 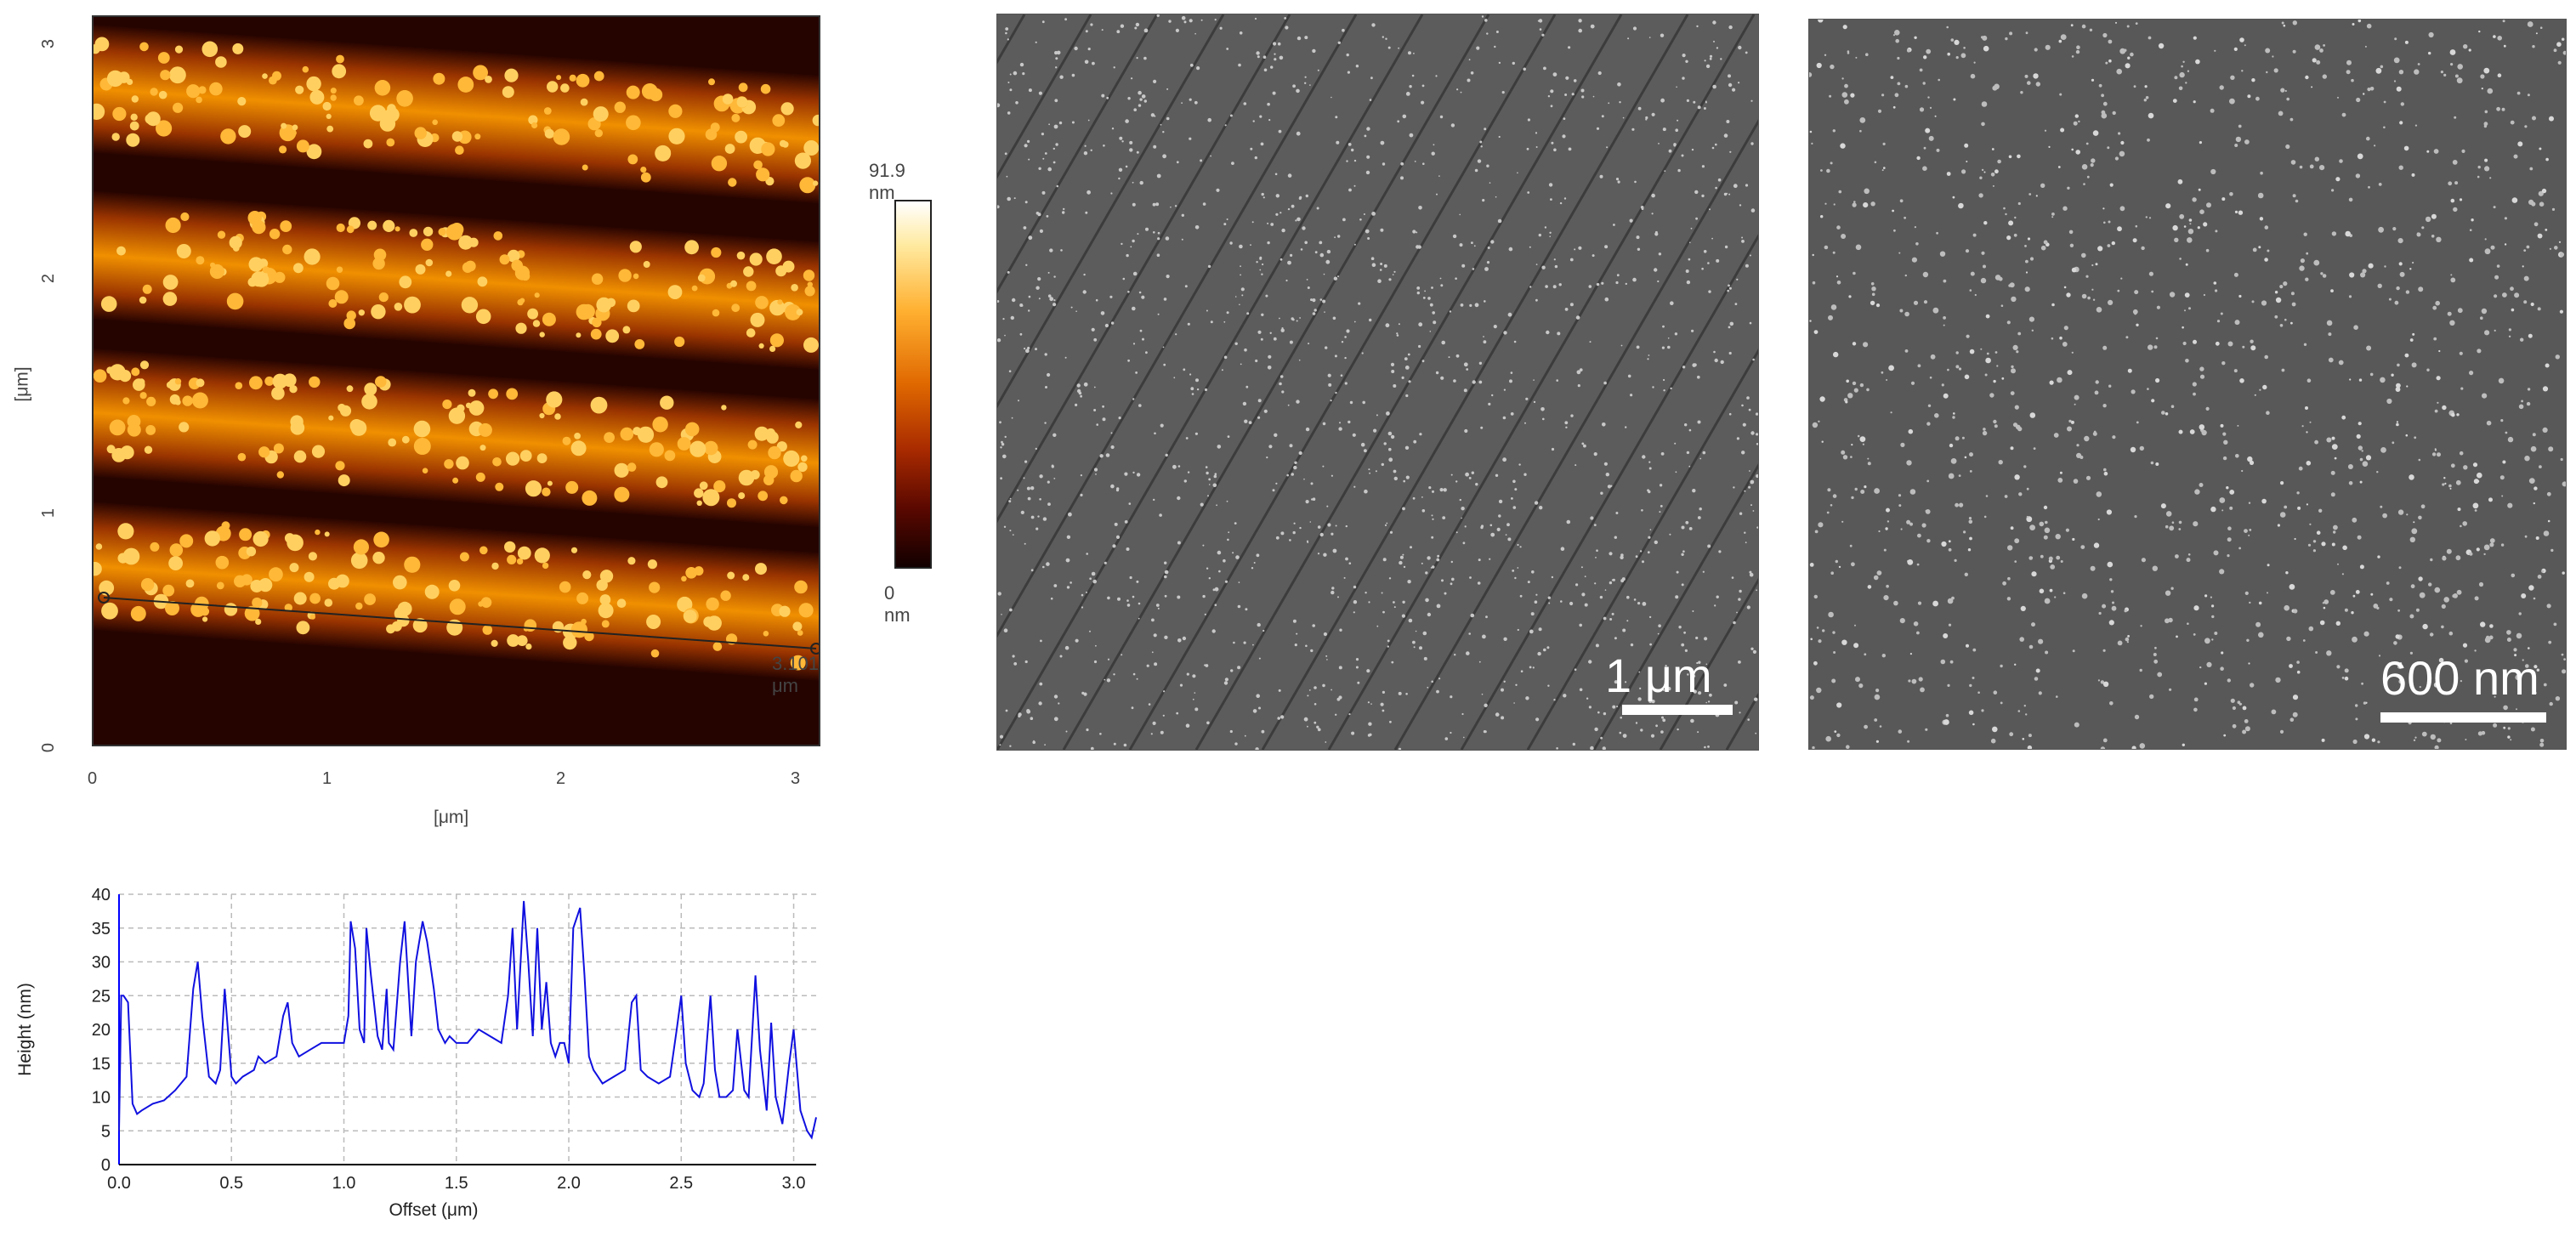 What do you see at coordinates (49, 43) in the screenshot?
I see `afm-y-tick: 3` at bounding box center [49, 43].